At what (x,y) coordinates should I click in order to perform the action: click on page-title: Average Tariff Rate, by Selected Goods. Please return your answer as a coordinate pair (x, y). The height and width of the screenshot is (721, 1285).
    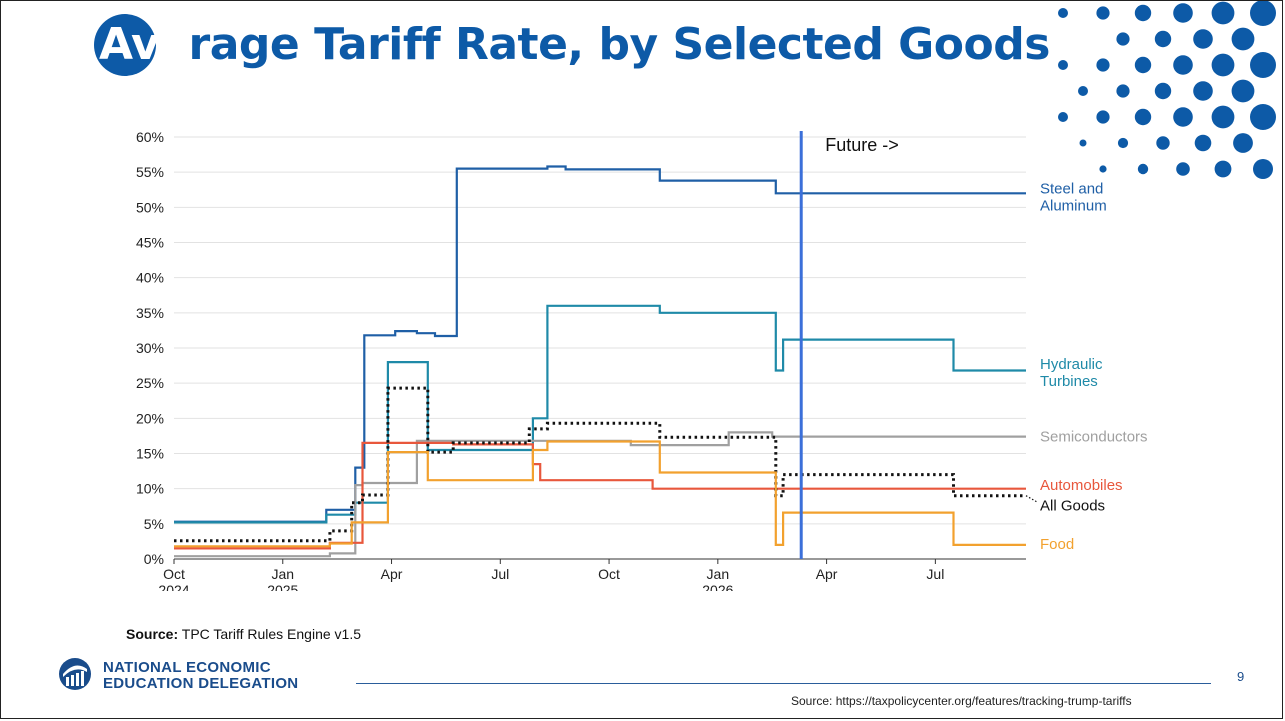
    Looking at the image, I should click on (574, 44).